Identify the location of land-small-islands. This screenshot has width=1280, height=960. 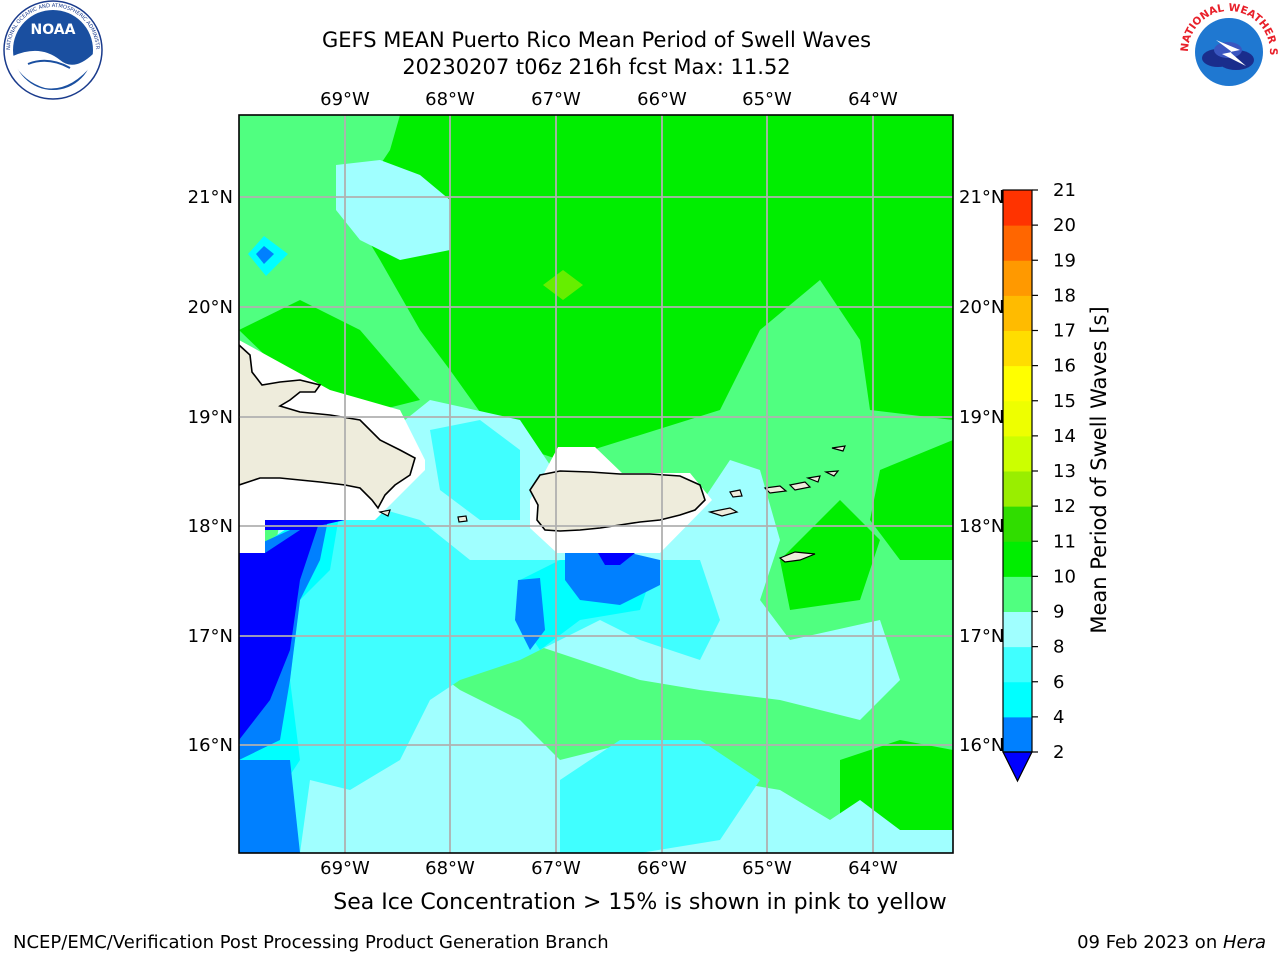
(423, 516).